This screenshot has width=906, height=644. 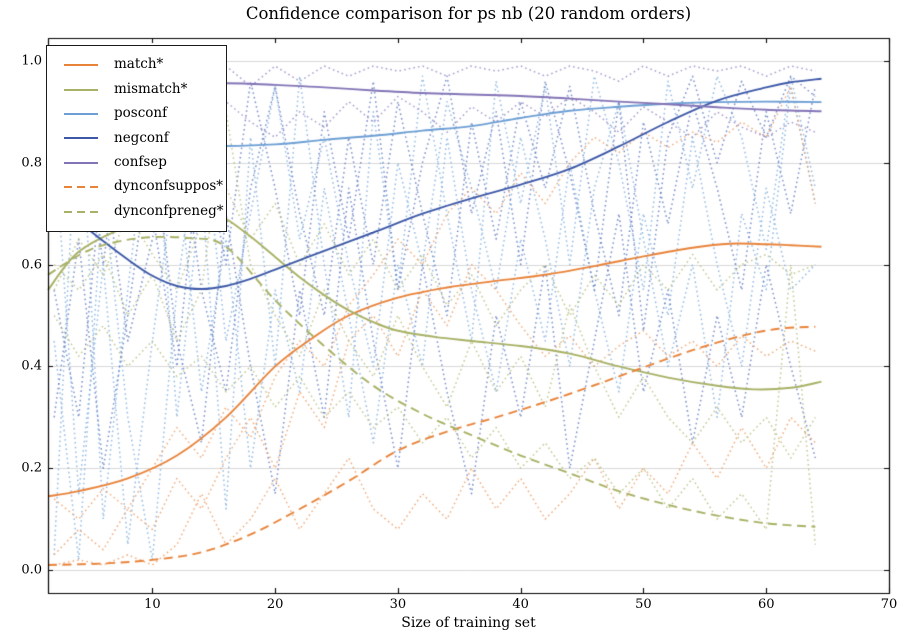 I want to click on legend-label: negconf, so click(x=141, y=137).